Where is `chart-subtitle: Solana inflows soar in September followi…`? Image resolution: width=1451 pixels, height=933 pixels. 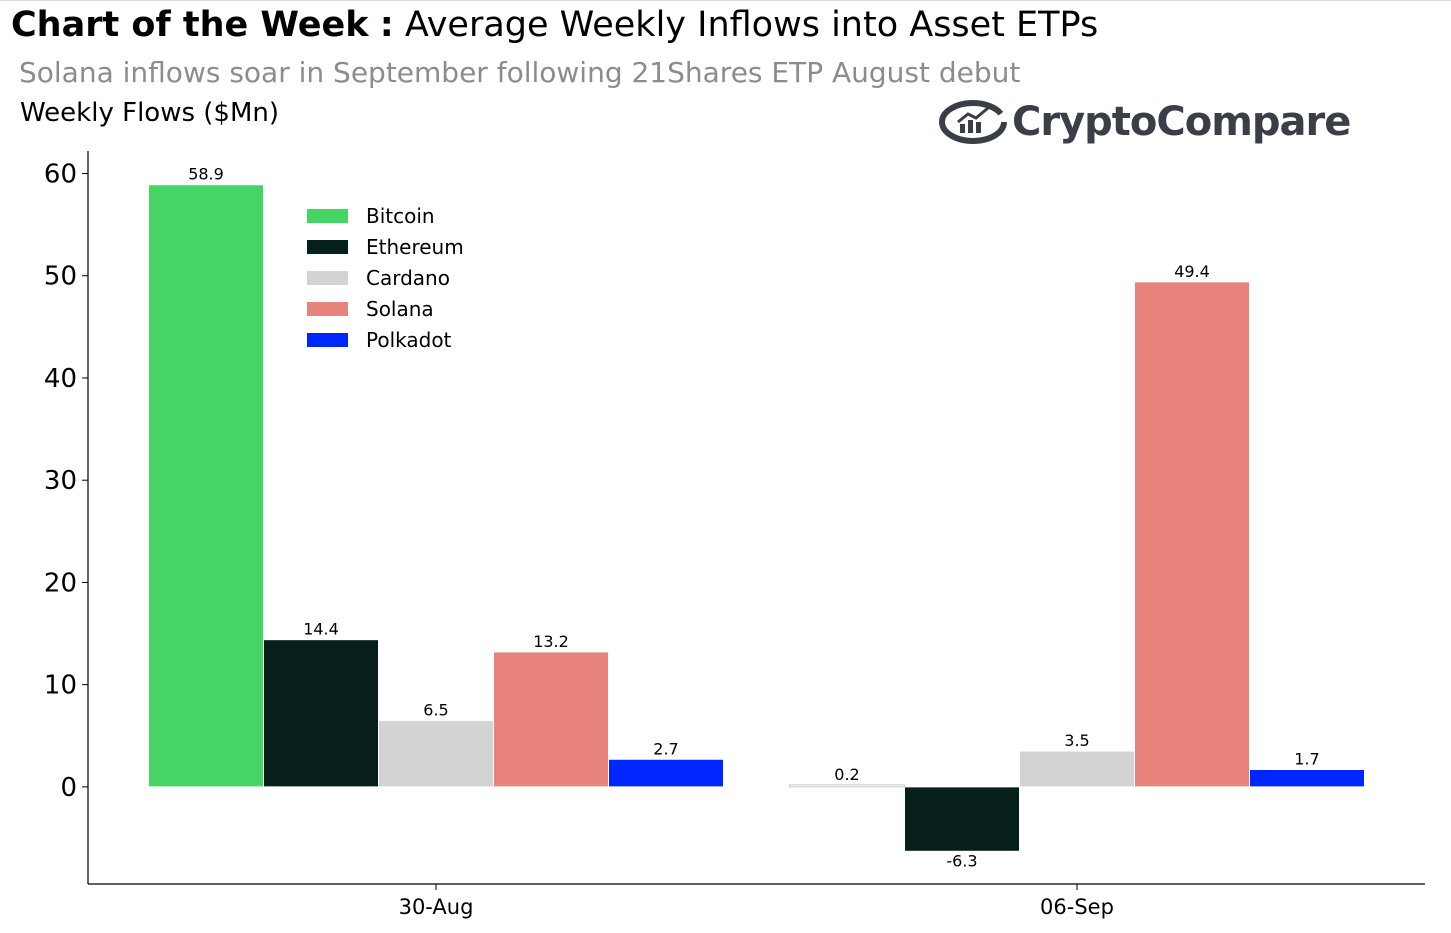 chart-subtitle: Solana inflows soar in September followi… is located at coordinates (520, 72).